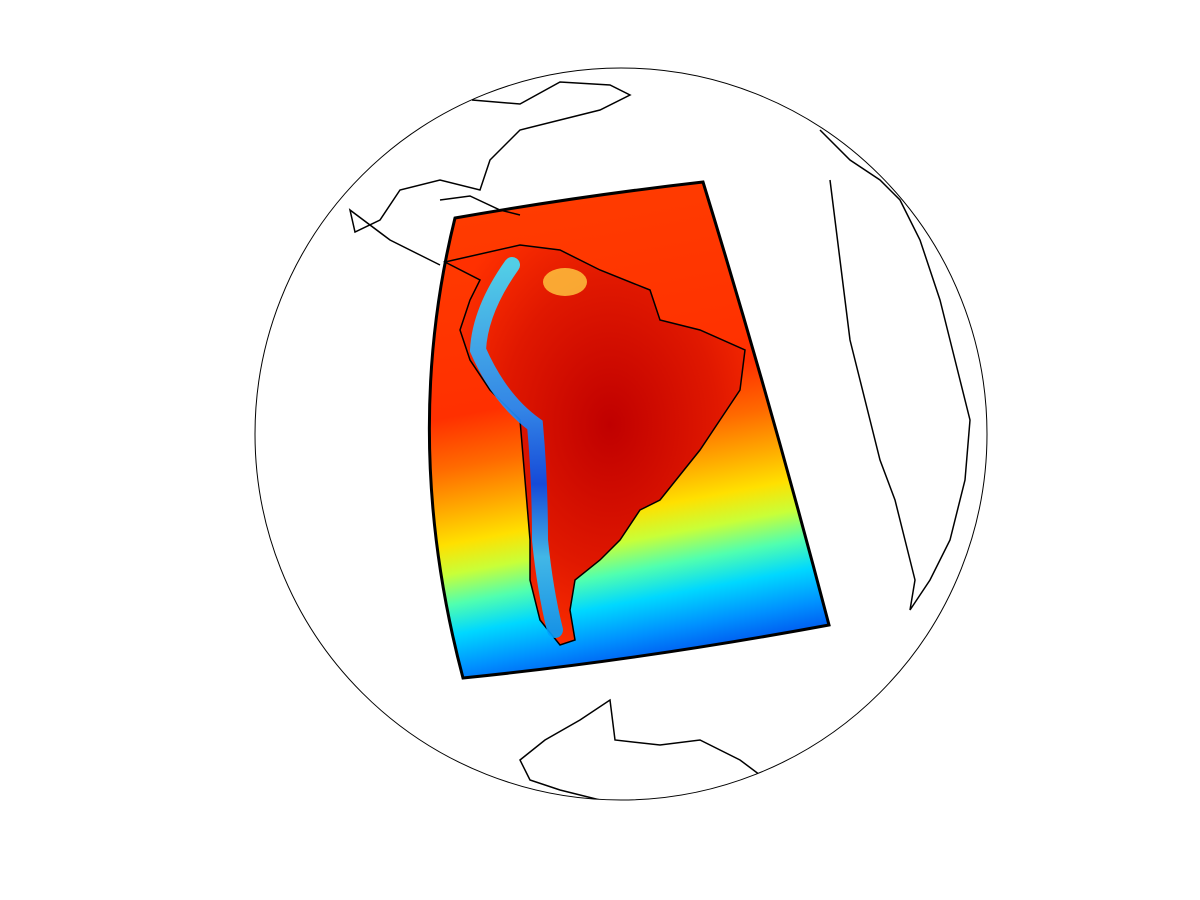 The image size is (1200, 900). I want to click on africa-coast, so click(895, 370).